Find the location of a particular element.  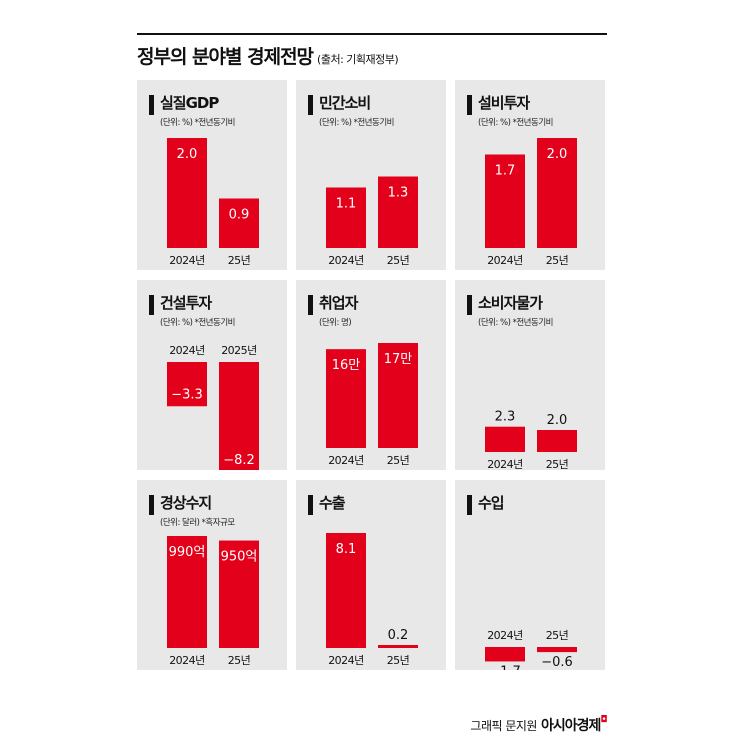

panel-title: 경상수지 is located at coordinates (186, 503).